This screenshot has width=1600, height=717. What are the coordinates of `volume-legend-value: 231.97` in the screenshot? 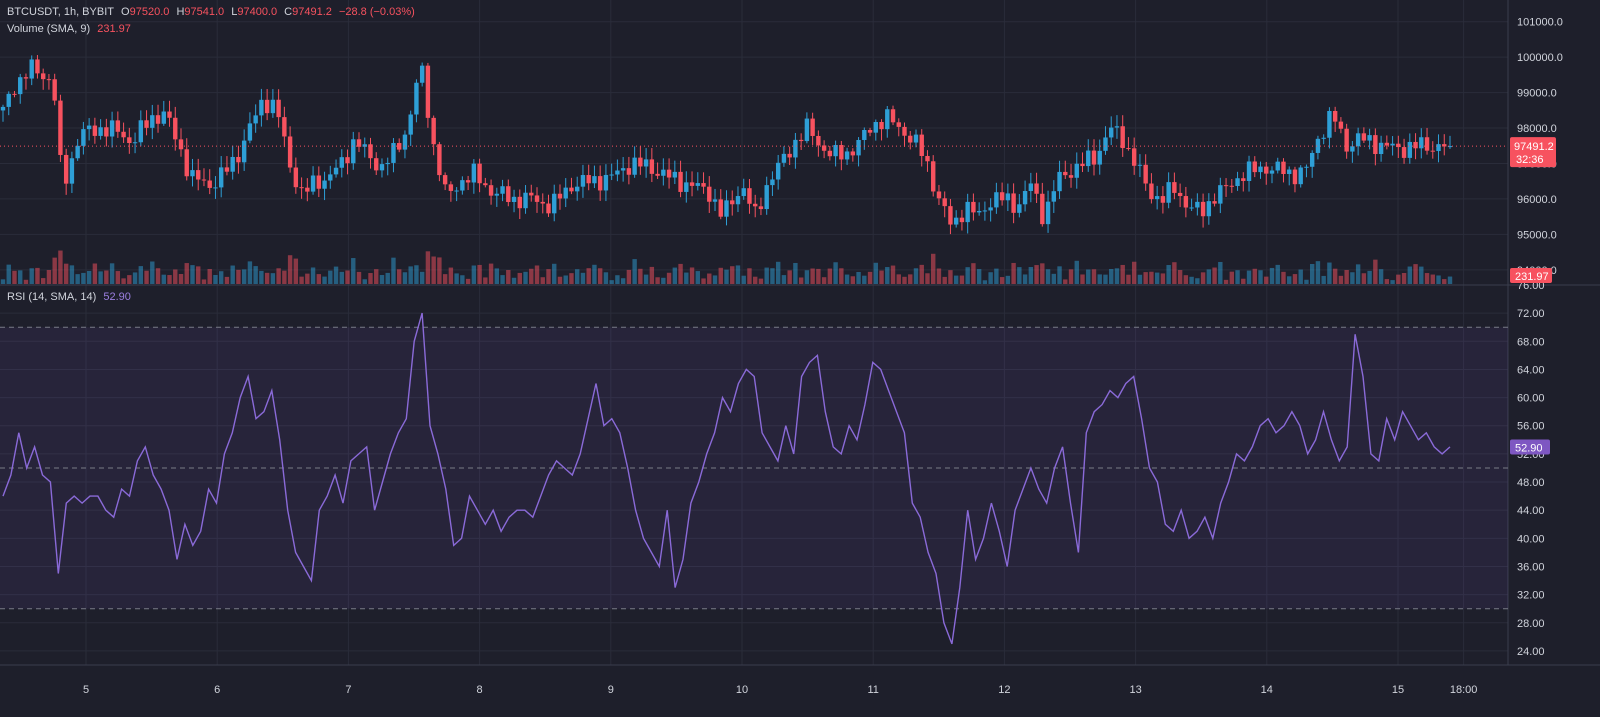 It's located at (114, 29).